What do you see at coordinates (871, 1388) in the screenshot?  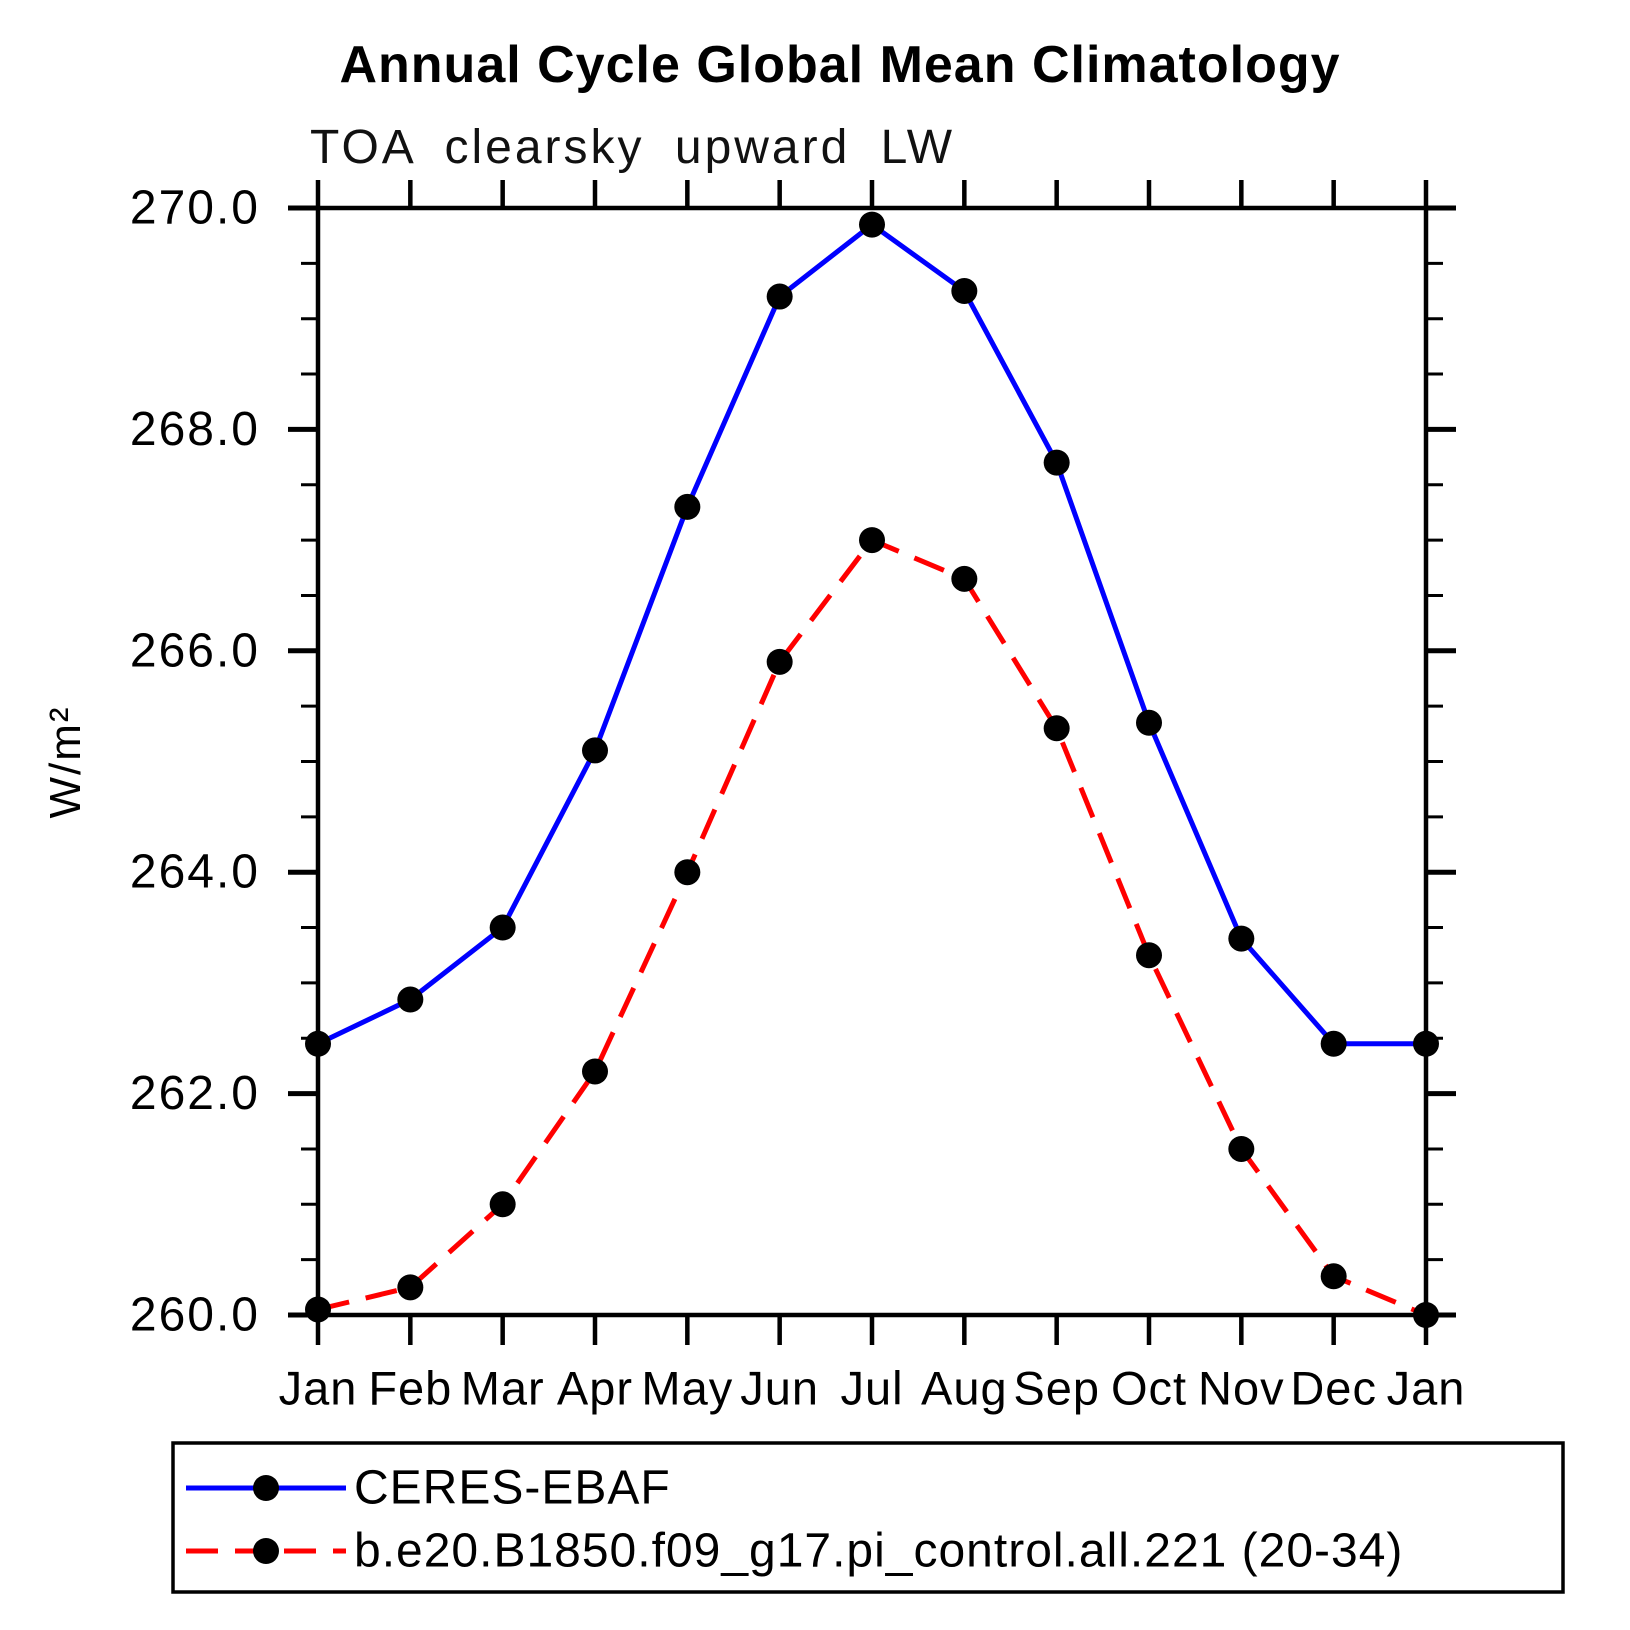 I see `x-tick-label: Jul` at bounding box center [871, 1388].